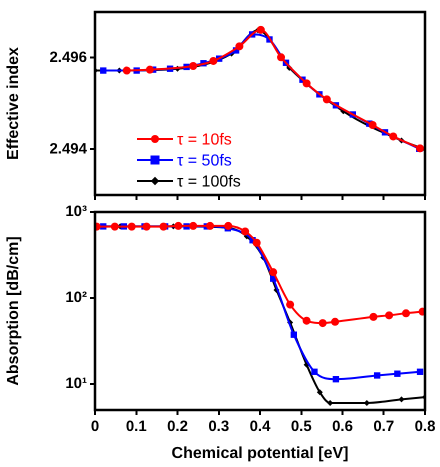 Image resolution: width=440 pixels, height=467 pixels. Describe the element at coordinates (261, 427) in the screenshot. I see `x-tick-label: 0.4` at that location.